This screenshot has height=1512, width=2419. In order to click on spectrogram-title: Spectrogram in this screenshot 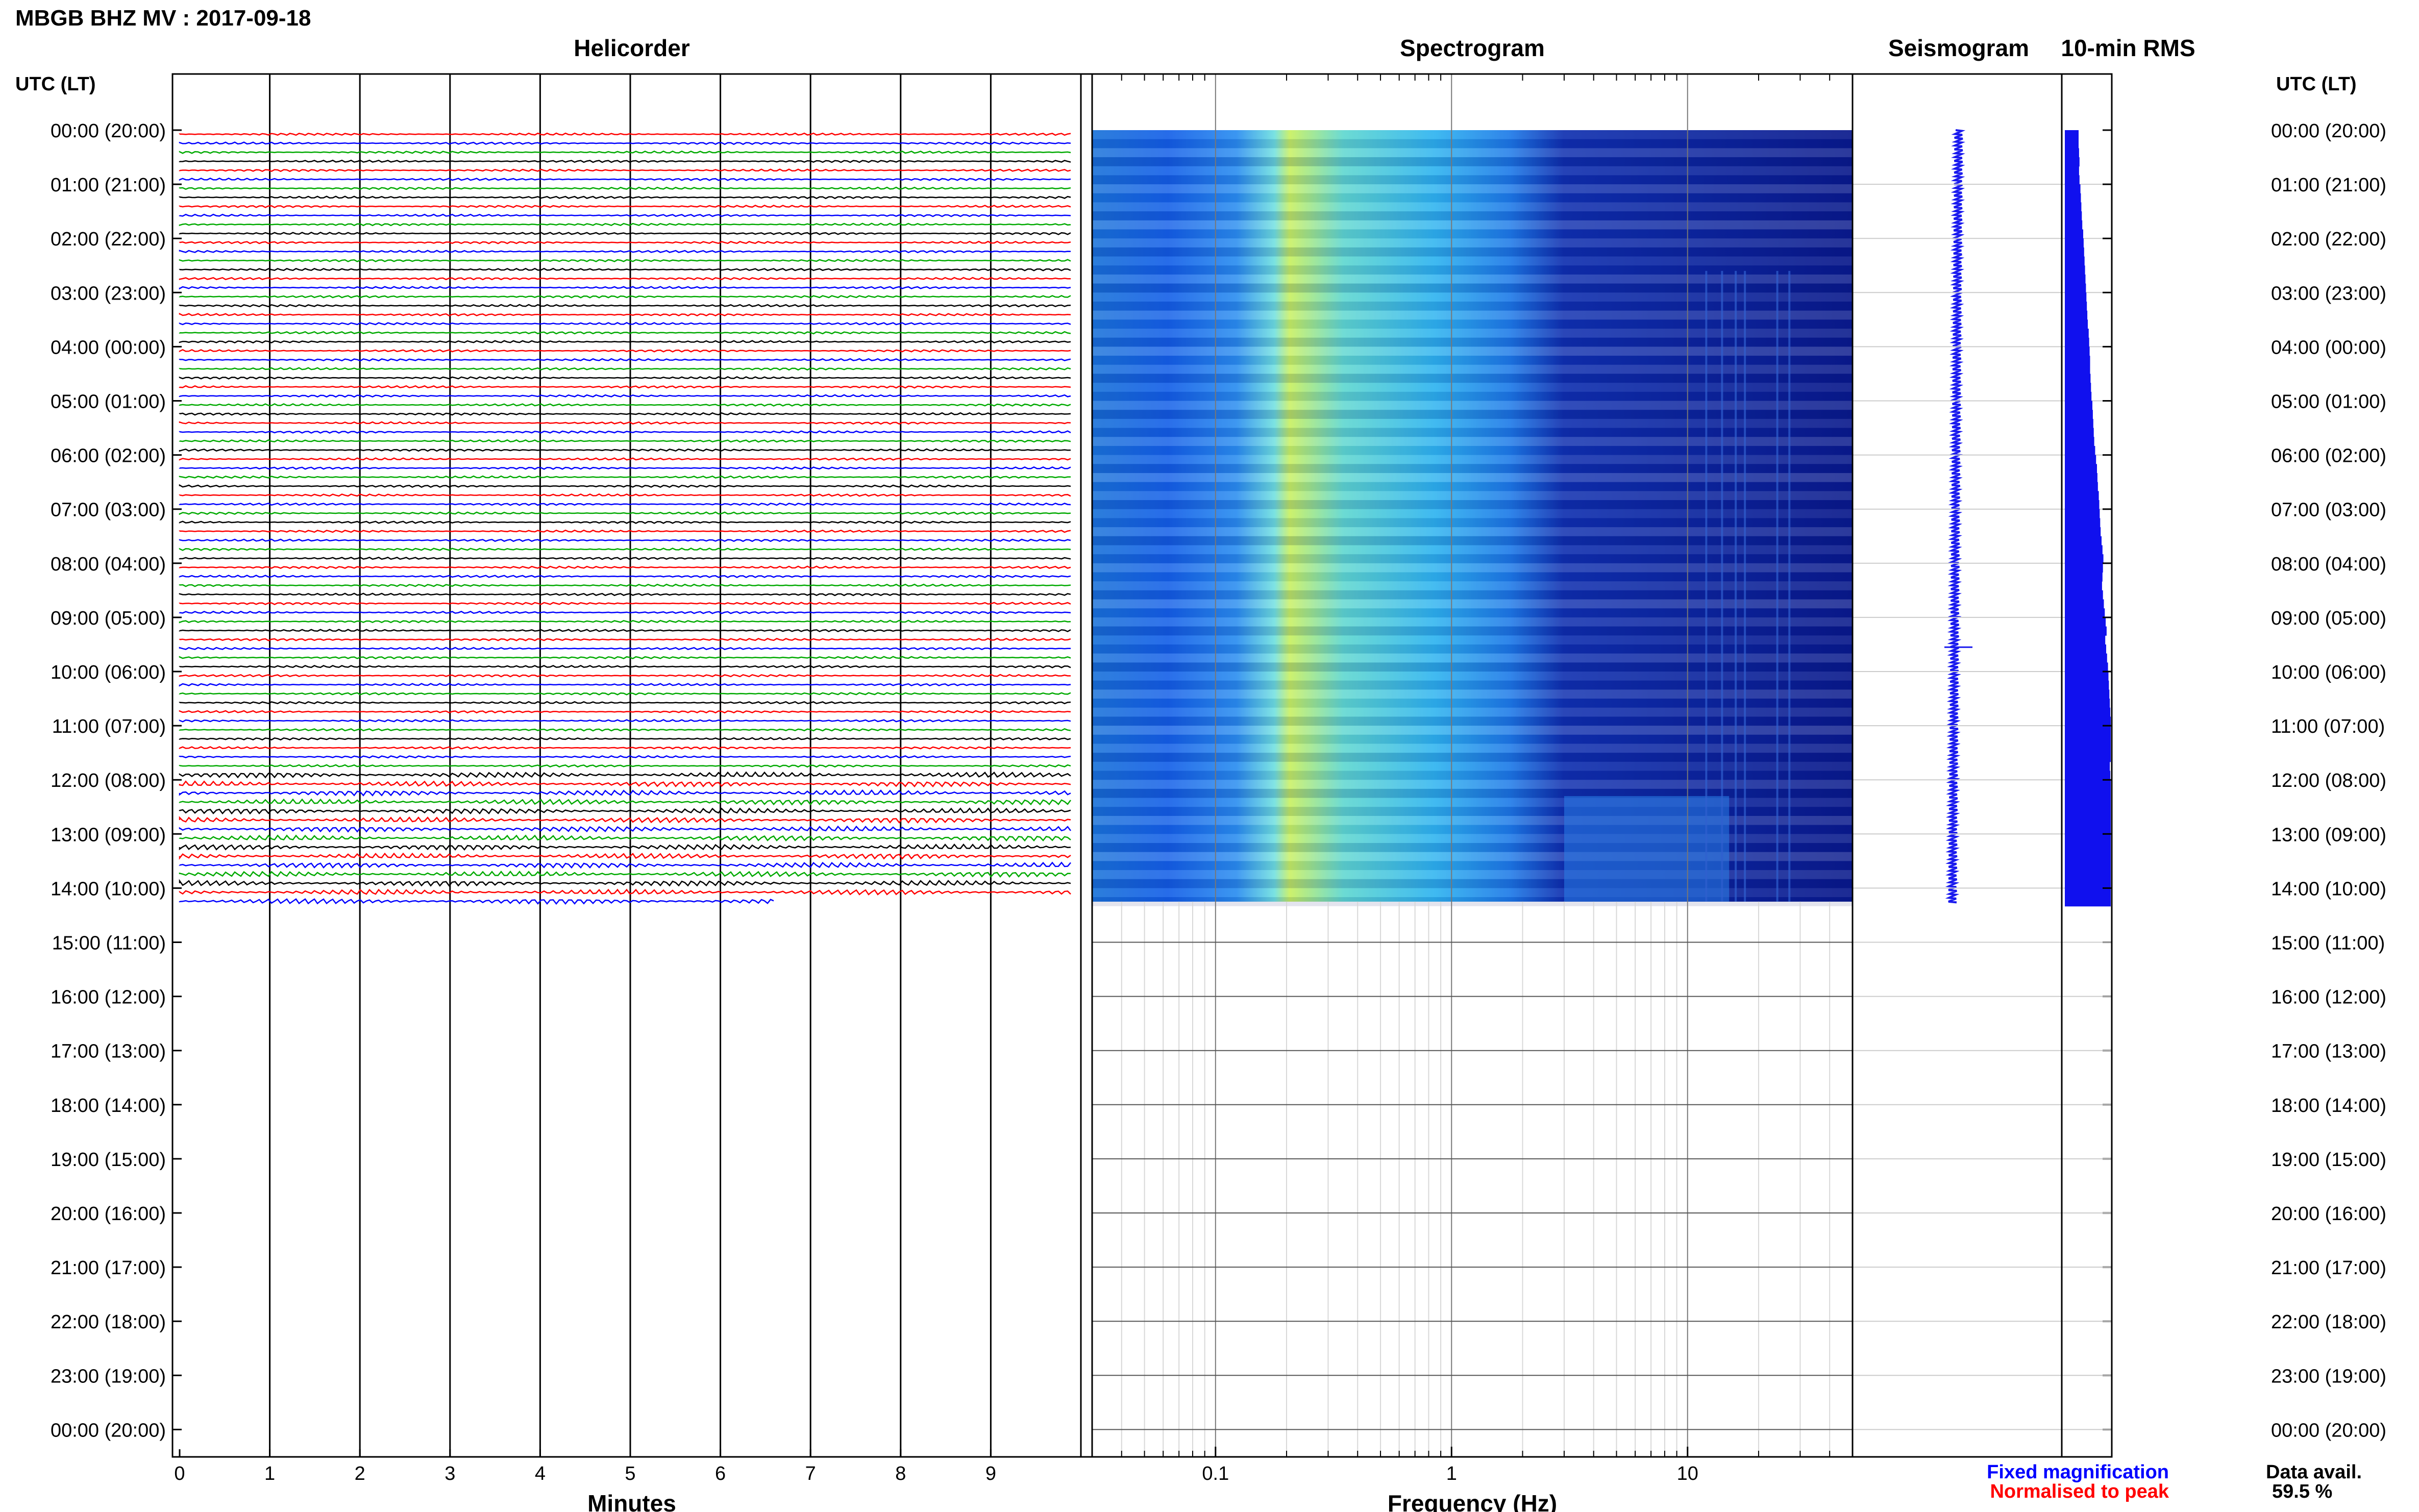, I will do `click(1472, 48)`.